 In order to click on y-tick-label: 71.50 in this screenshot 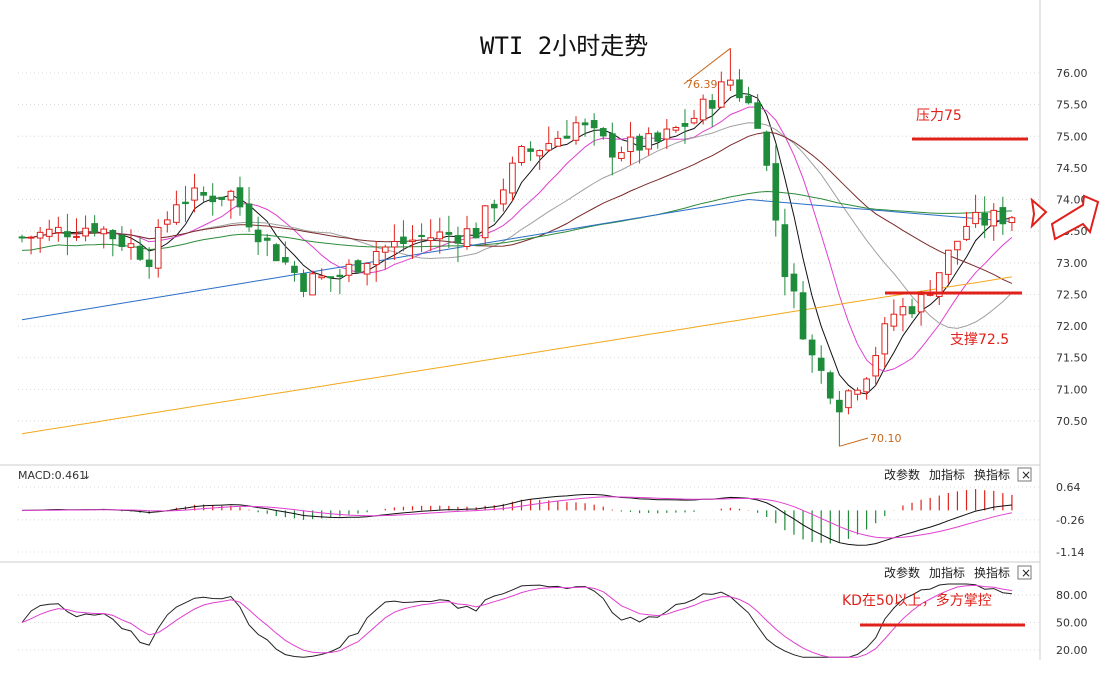, I will do `click(1072, 358)`.